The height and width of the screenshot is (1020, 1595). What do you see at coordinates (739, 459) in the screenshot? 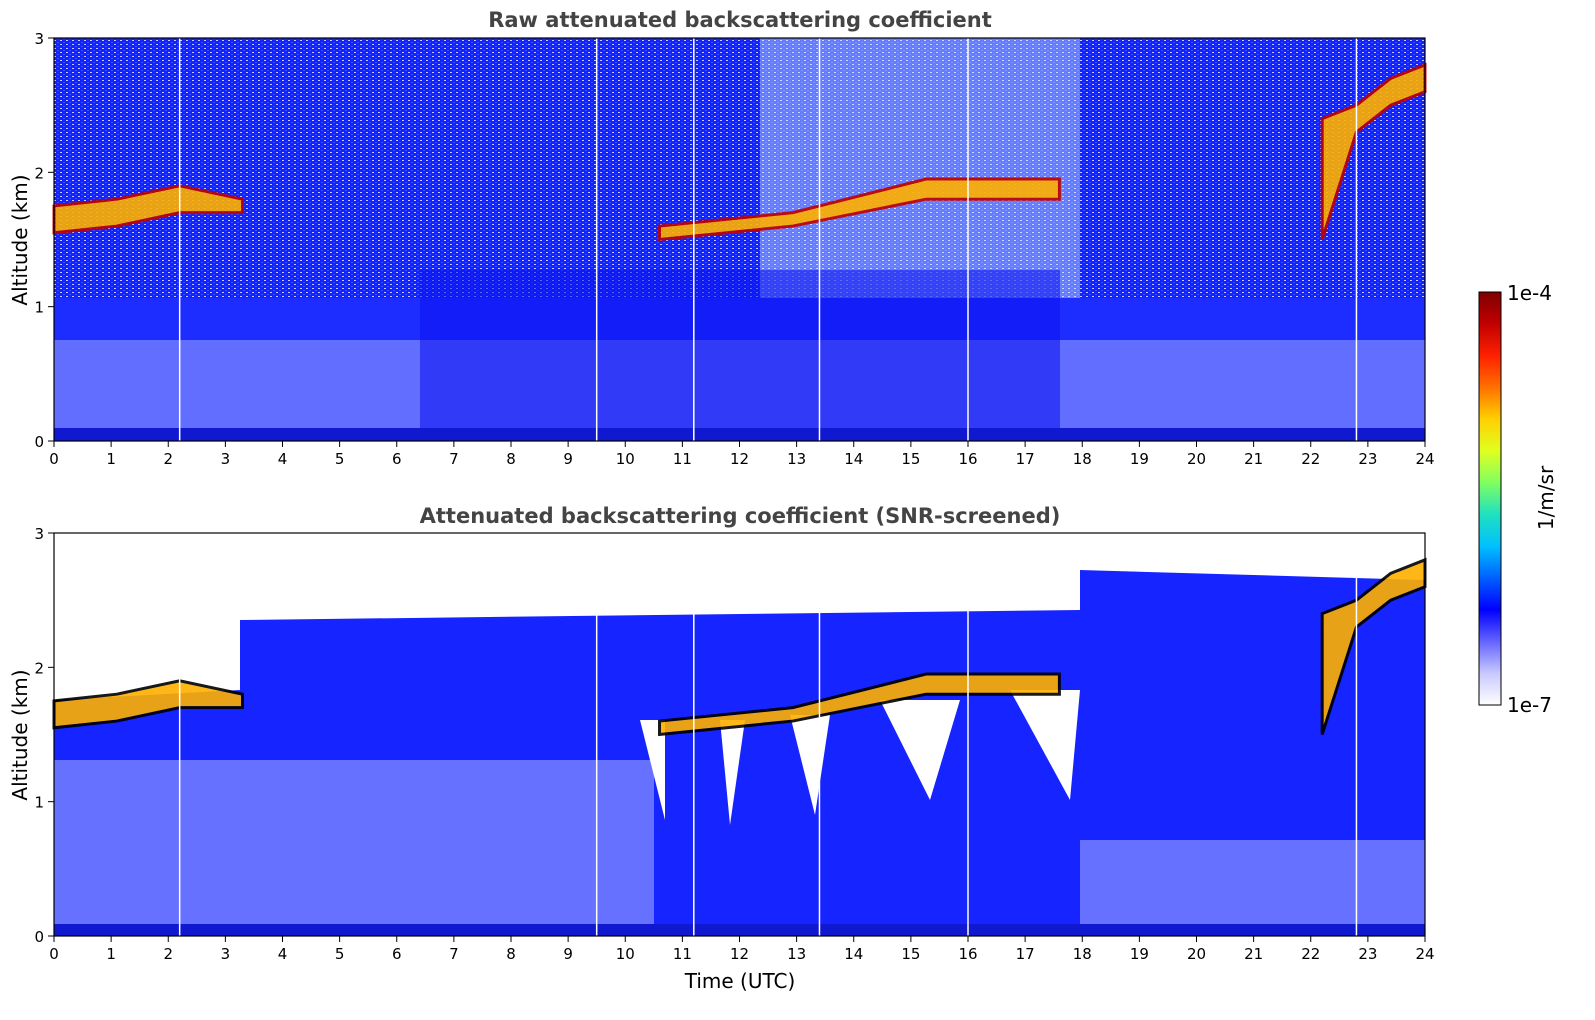
I see `raw-x-tick-label: 12` at bounding box center [739, 459].